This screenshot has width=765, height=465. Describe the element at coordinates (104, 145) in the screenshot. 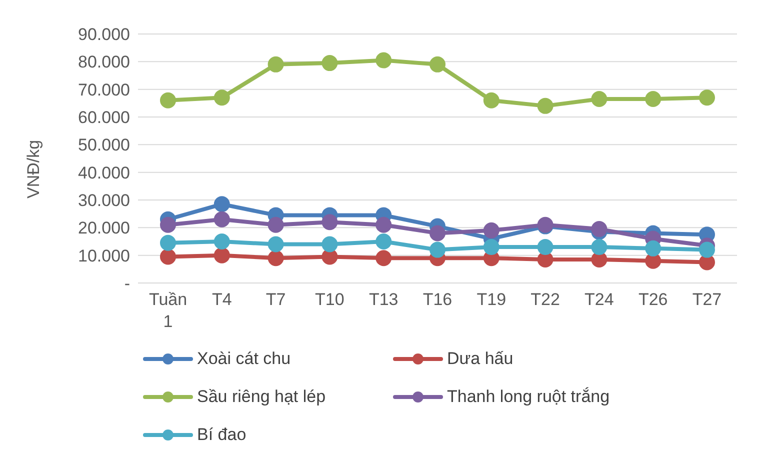

I see `y-tick-label: 50.000` at that location.